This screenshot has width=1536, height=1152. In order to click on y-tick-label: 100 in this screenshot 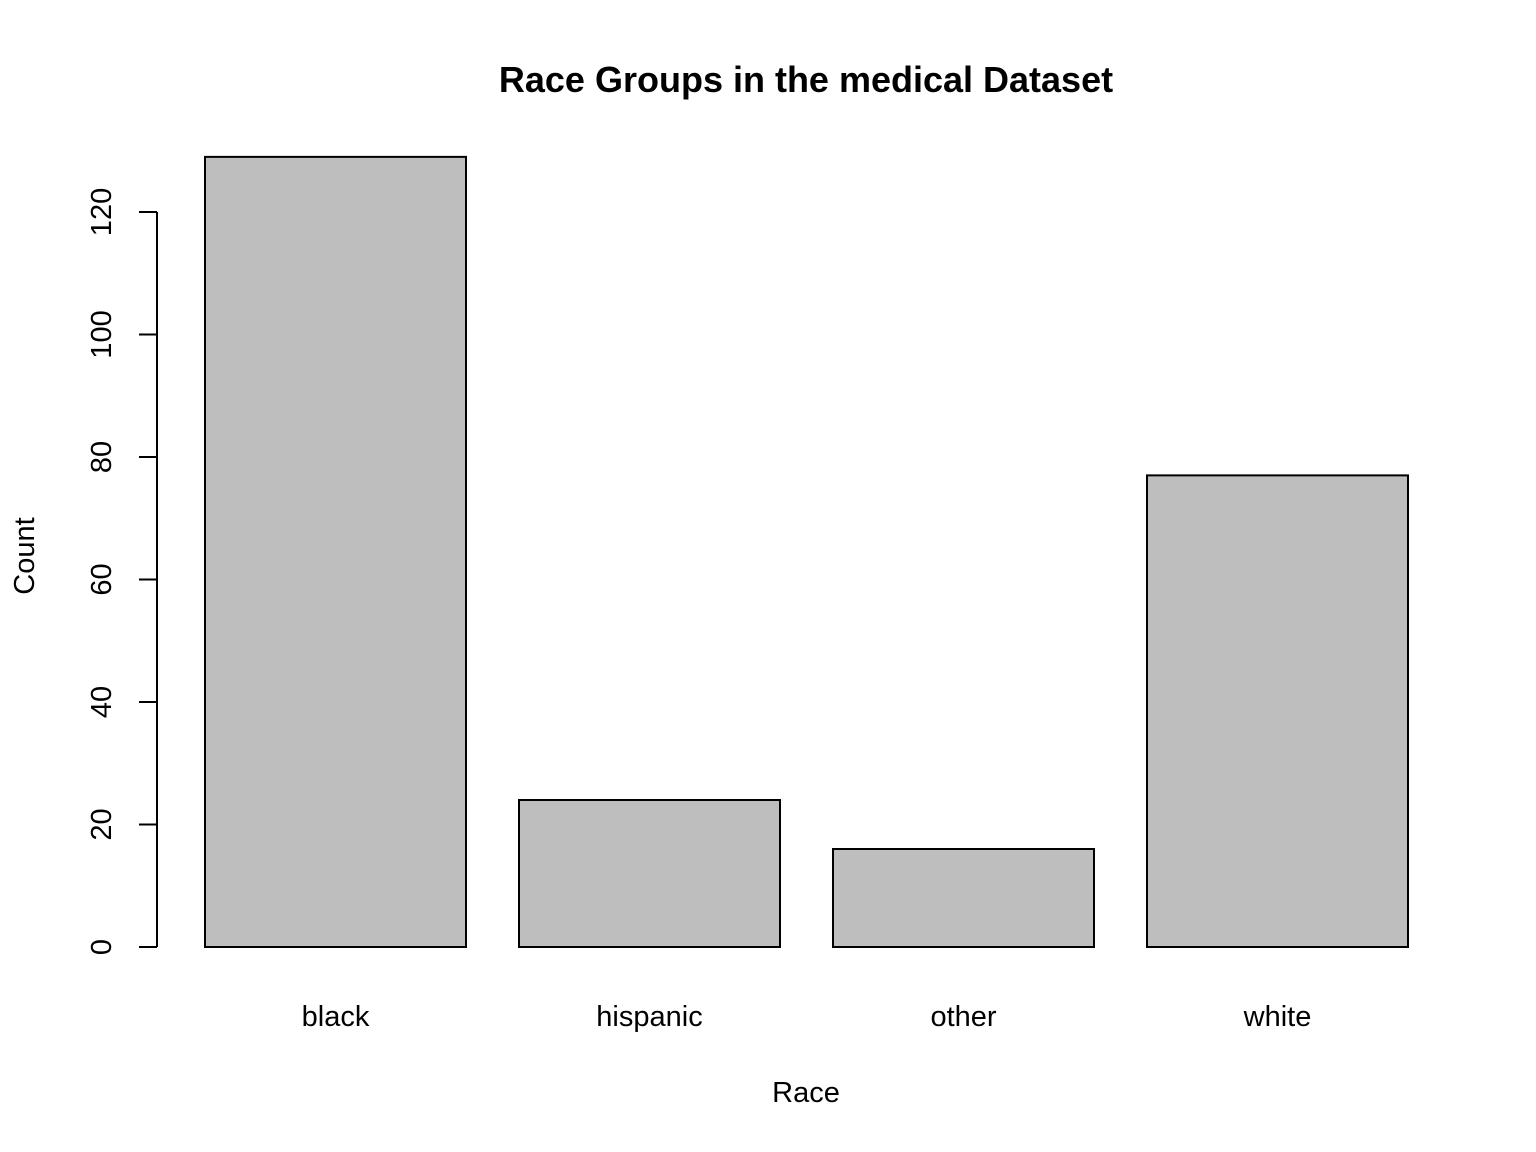, I will do `click(102, 334)`.